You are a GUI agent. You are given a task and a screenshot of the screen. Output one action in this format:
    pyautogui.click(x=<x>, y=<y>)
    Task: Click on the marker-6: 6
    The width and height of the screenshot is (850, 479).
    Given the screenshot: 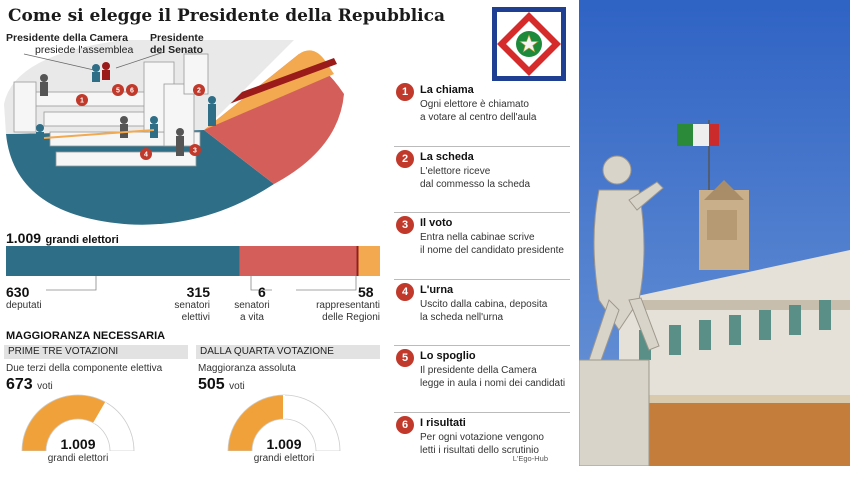 What is the action you would take?
    pyautogui.click(x=132, y=91)
    